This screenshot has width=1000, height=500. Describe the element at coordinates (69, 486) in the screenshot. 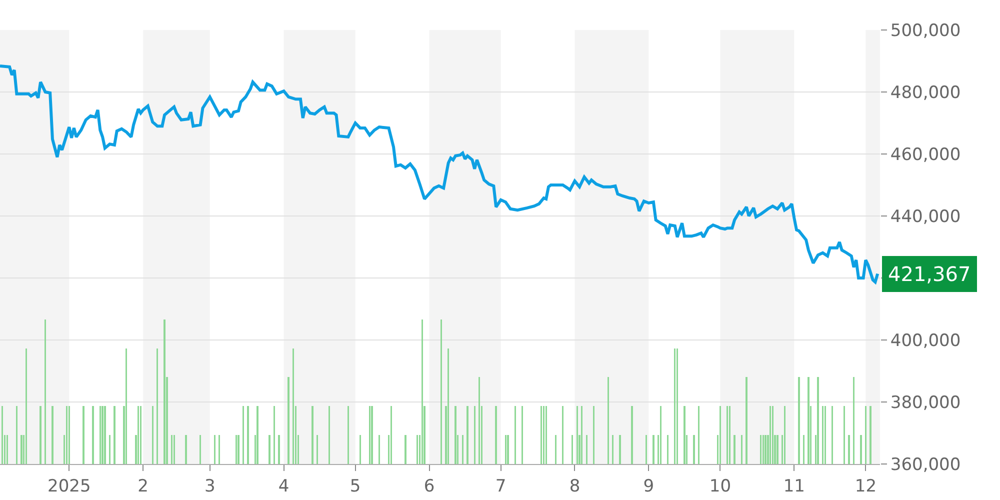

I see `x-tick-label: 2025` at that location.